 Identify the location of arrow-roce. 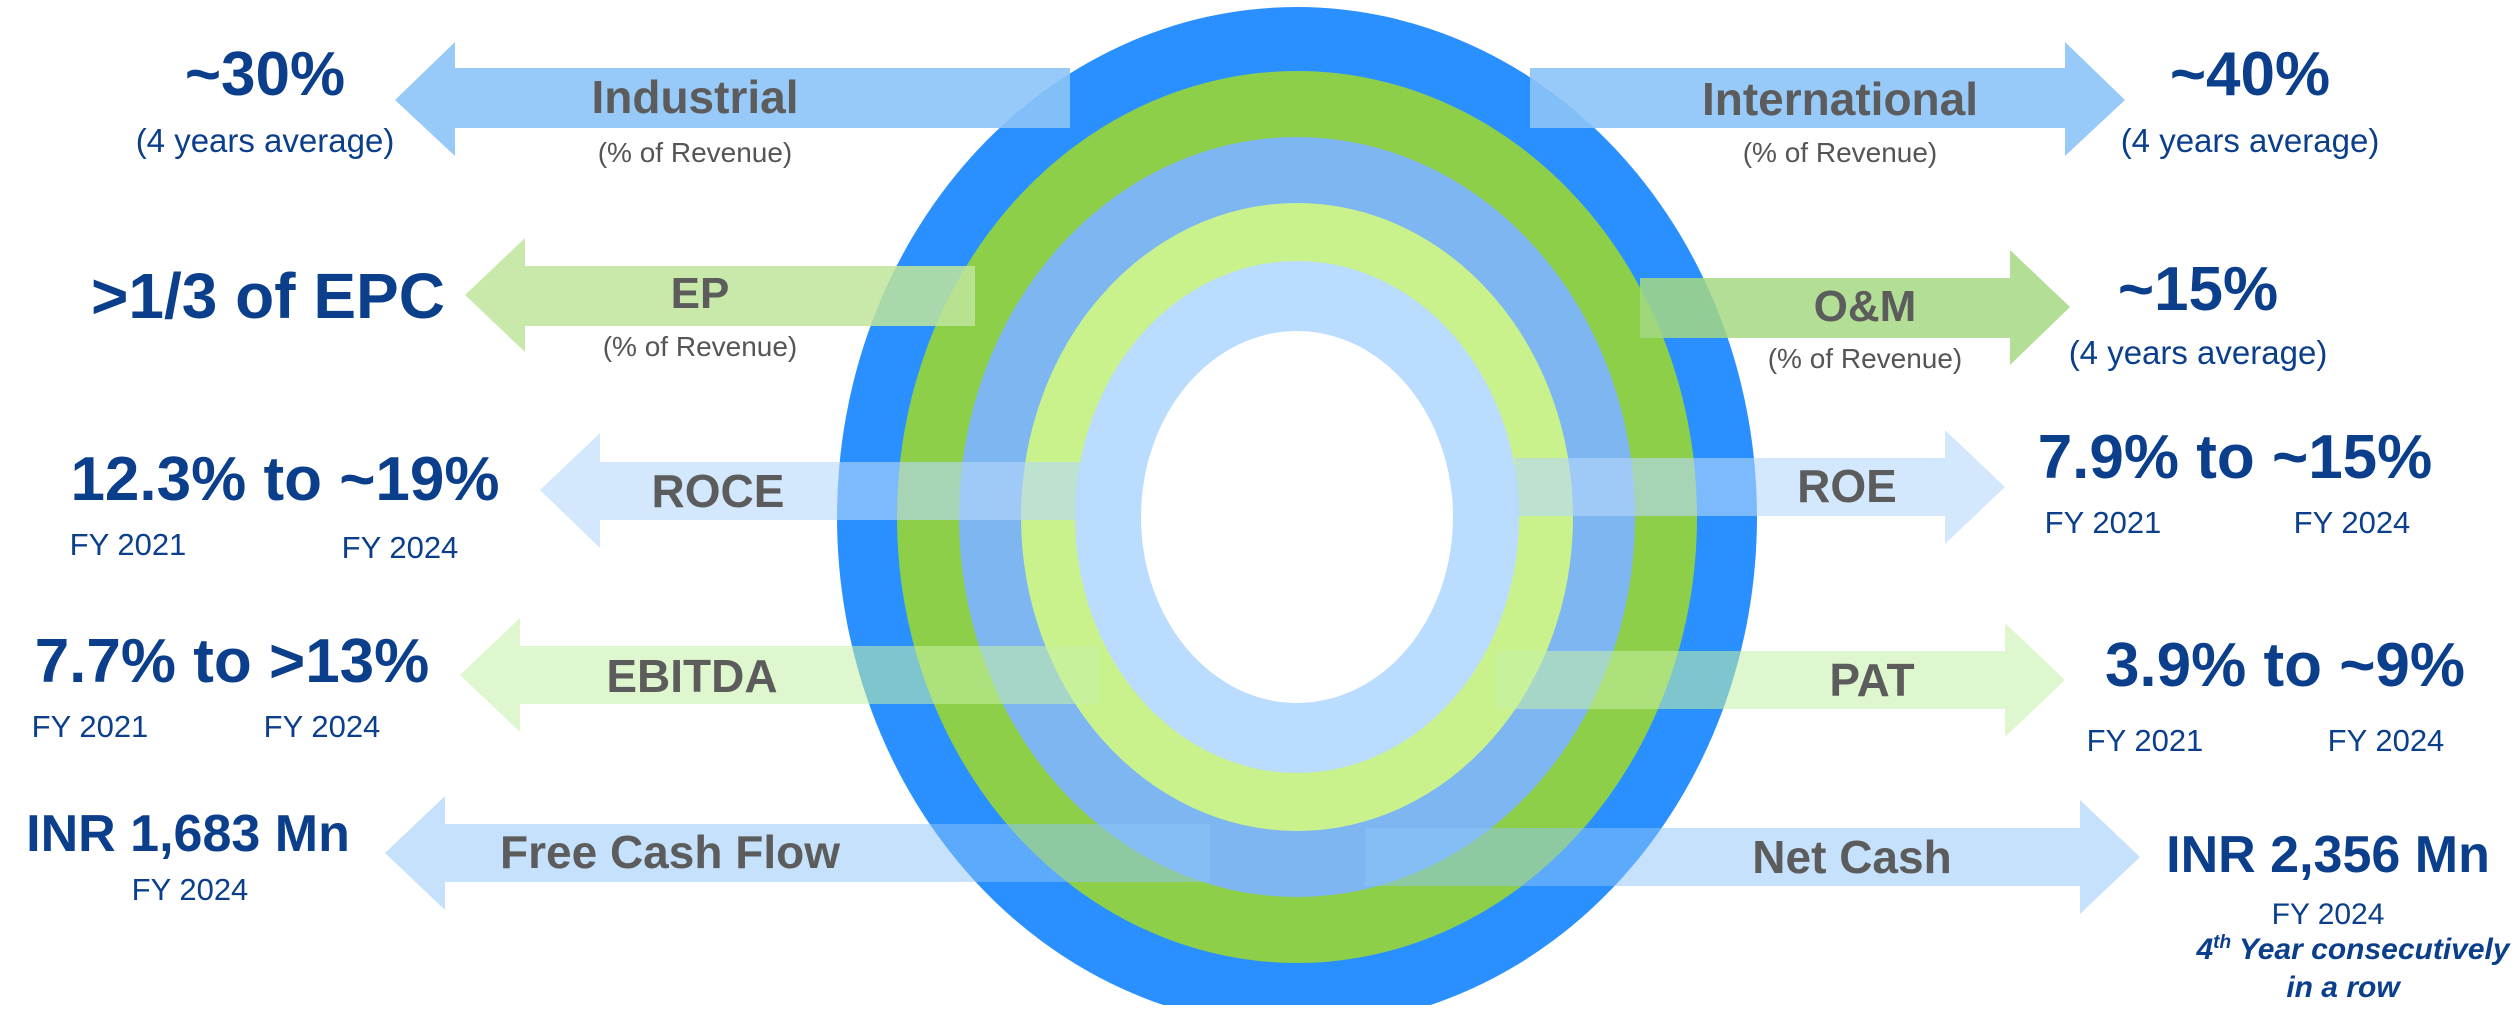
(810, 490).